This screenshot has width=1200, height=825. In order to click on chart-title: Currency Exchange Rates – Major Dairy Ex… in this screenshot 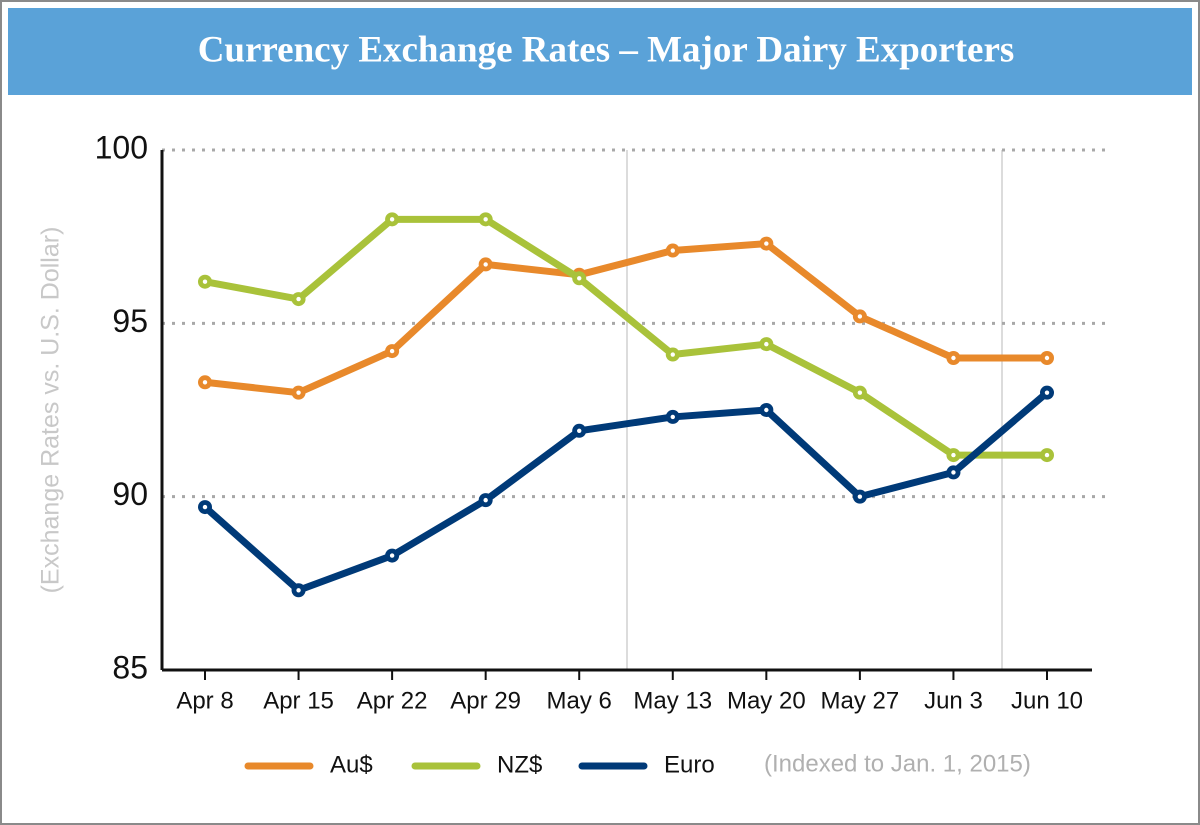, I will do `click(606, 49)`.